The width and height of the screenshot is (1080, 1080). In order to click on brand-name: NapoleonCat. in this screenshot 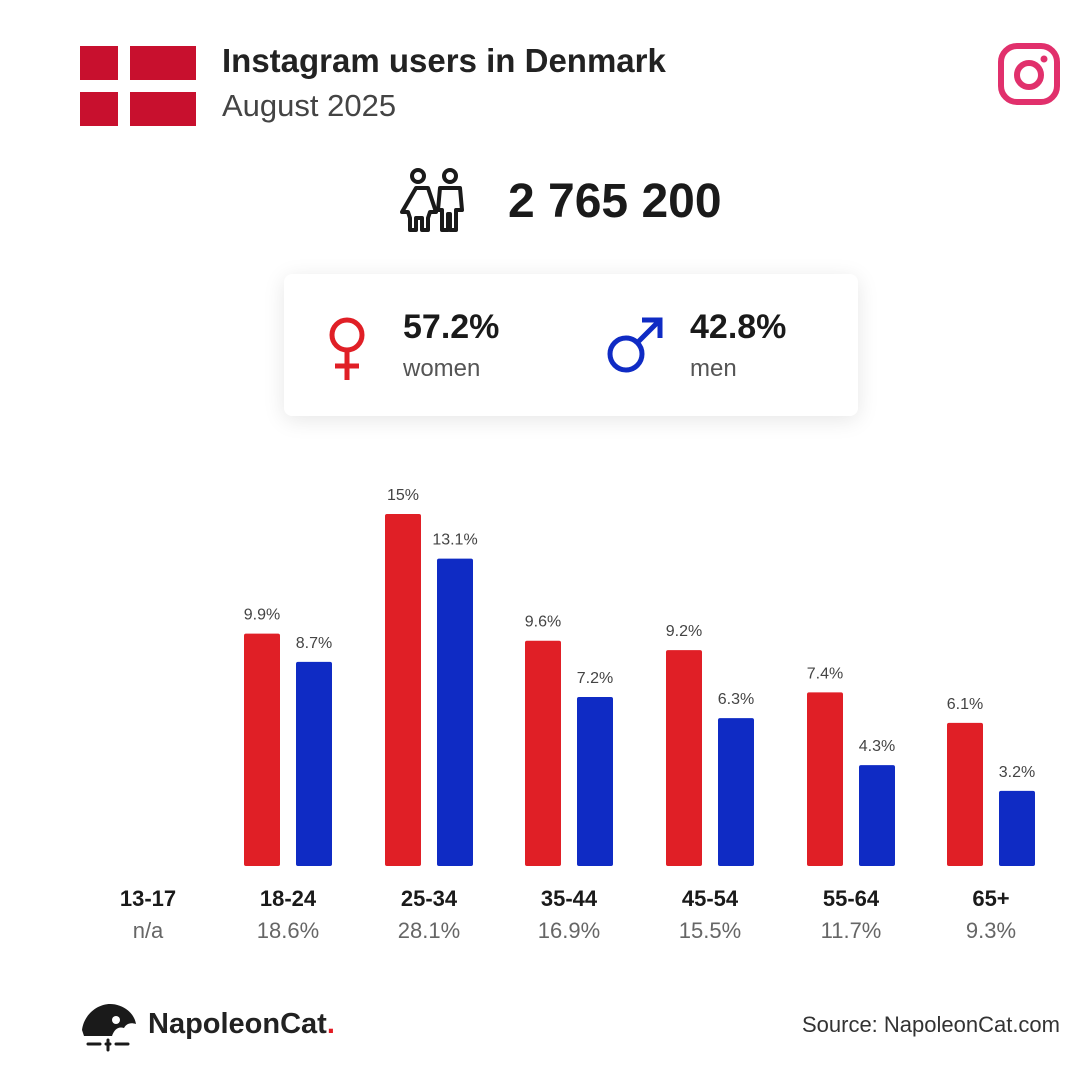, I will do `click(241, 1024)`.